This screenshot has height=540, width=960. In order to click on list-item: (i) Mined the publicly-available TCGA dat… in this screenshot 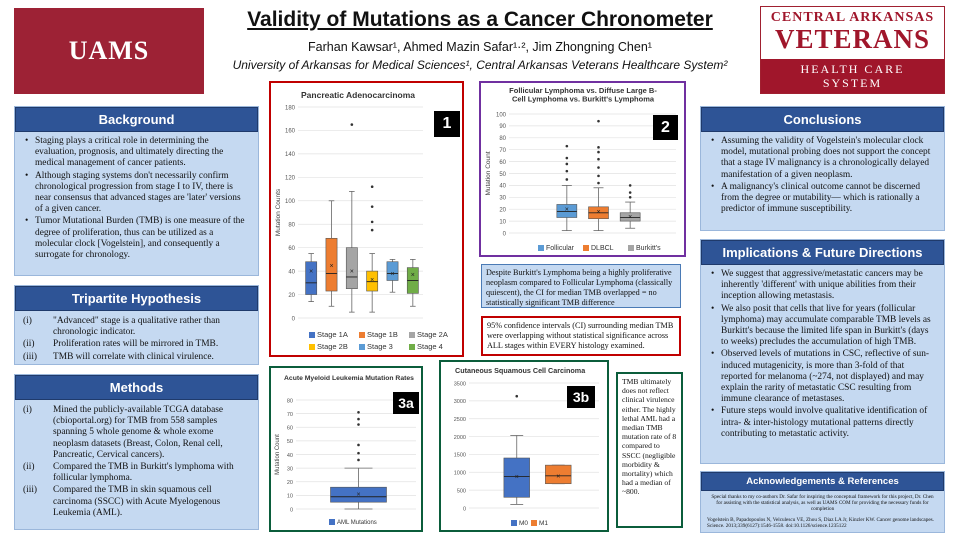, I will do `click(136, 433)`.